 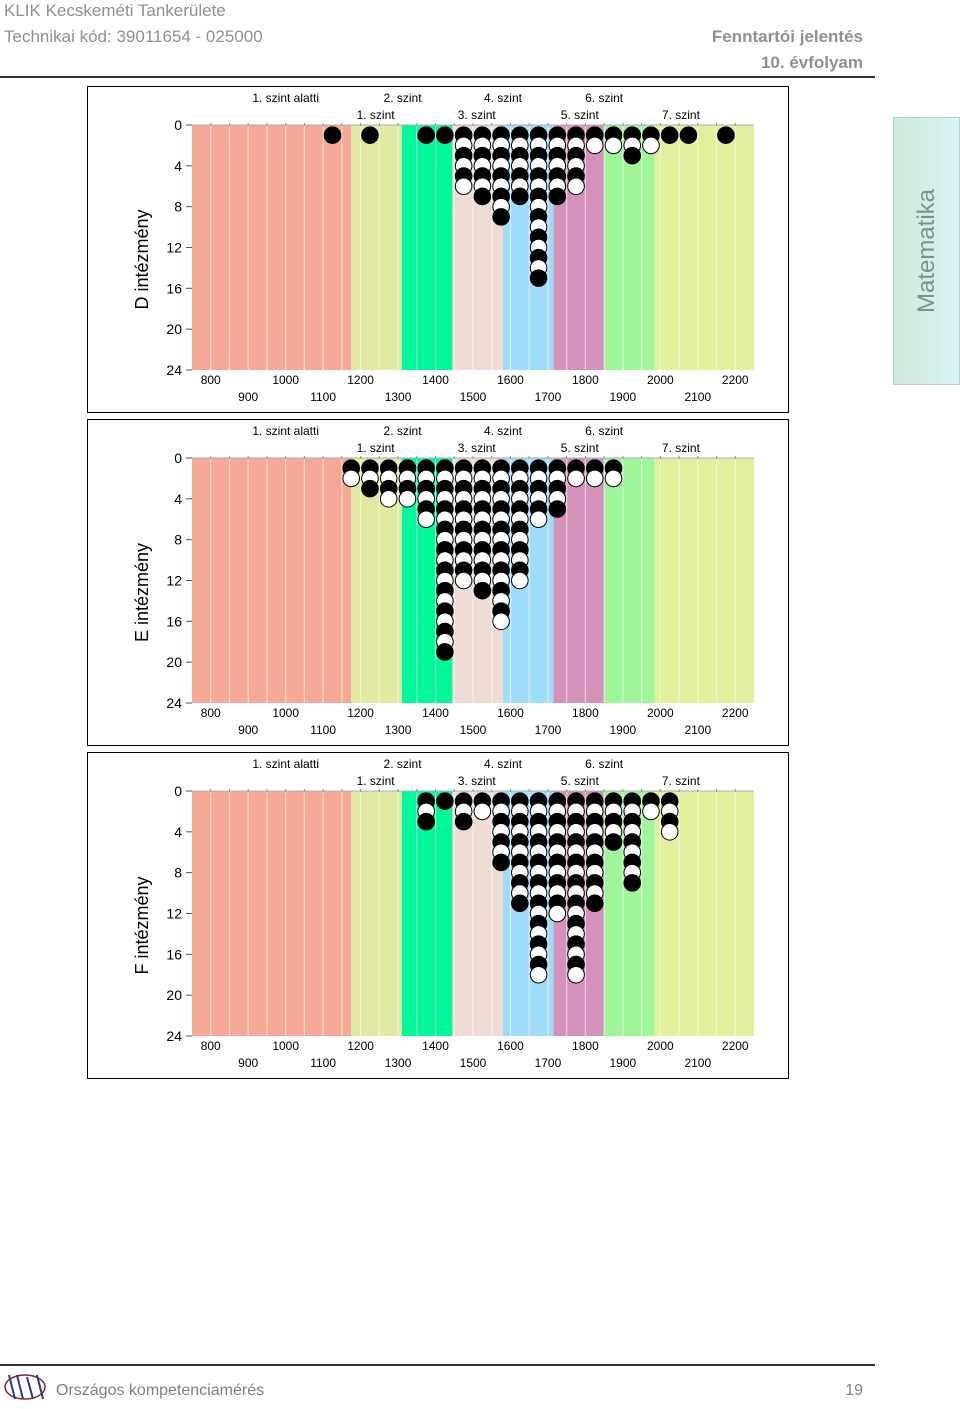 I want to click on okm-logo, so click(x=25, y=1387).